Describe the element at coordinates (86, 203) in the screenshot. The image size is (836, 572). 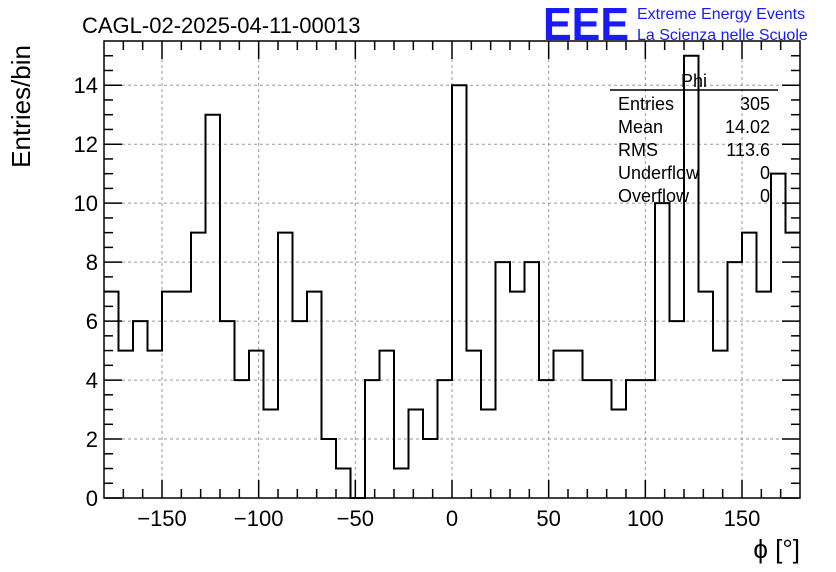
I see `y-tick-label: 10` at that location.